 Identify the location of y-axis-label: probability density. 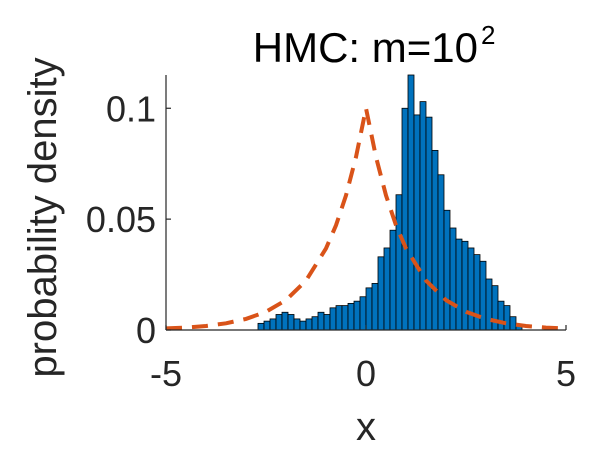
(43, 217).